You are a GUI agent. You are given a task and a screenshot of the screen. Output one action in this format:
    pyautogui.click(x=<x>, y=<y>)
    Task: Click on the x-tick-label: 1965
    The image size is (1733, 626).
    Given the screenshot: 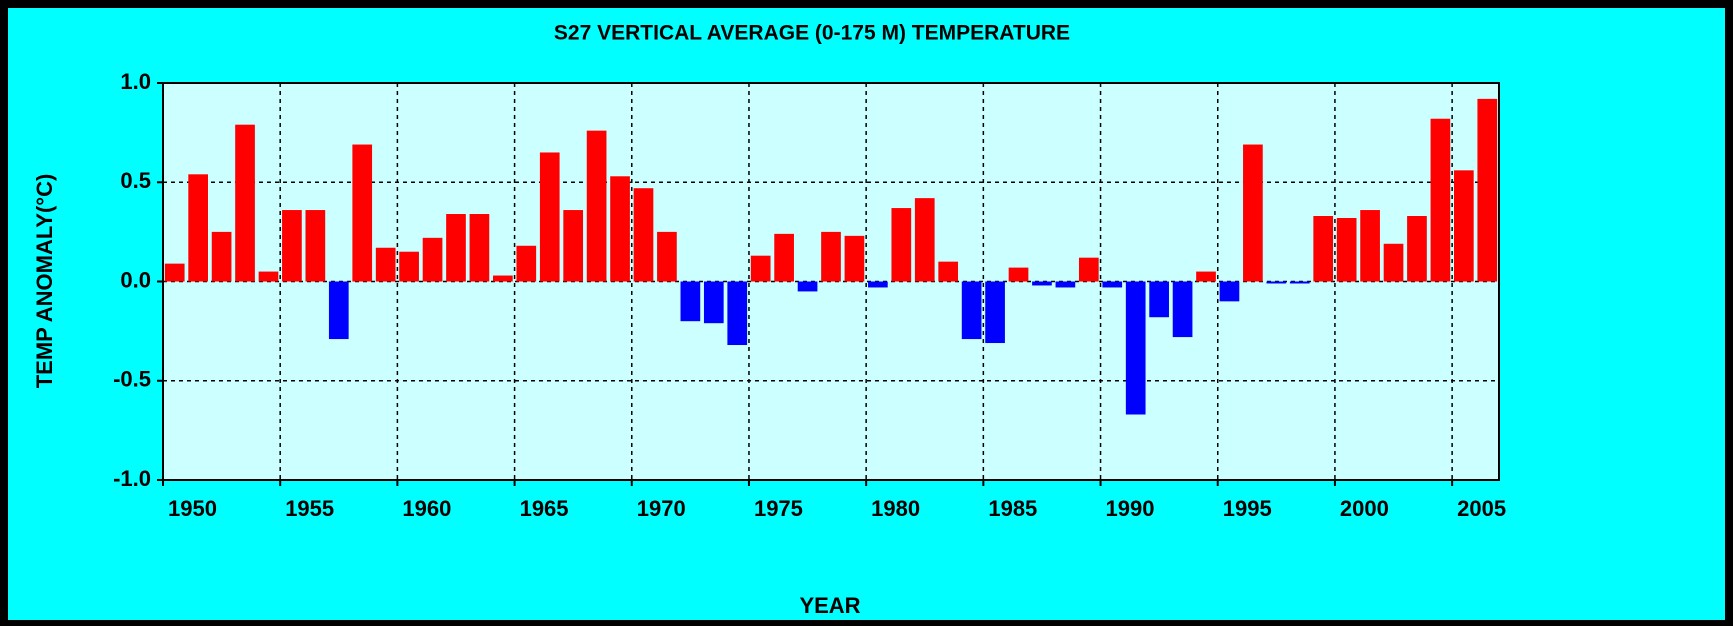 What is the action you would take?
    pyautogui.click(x=544, y=508)
    